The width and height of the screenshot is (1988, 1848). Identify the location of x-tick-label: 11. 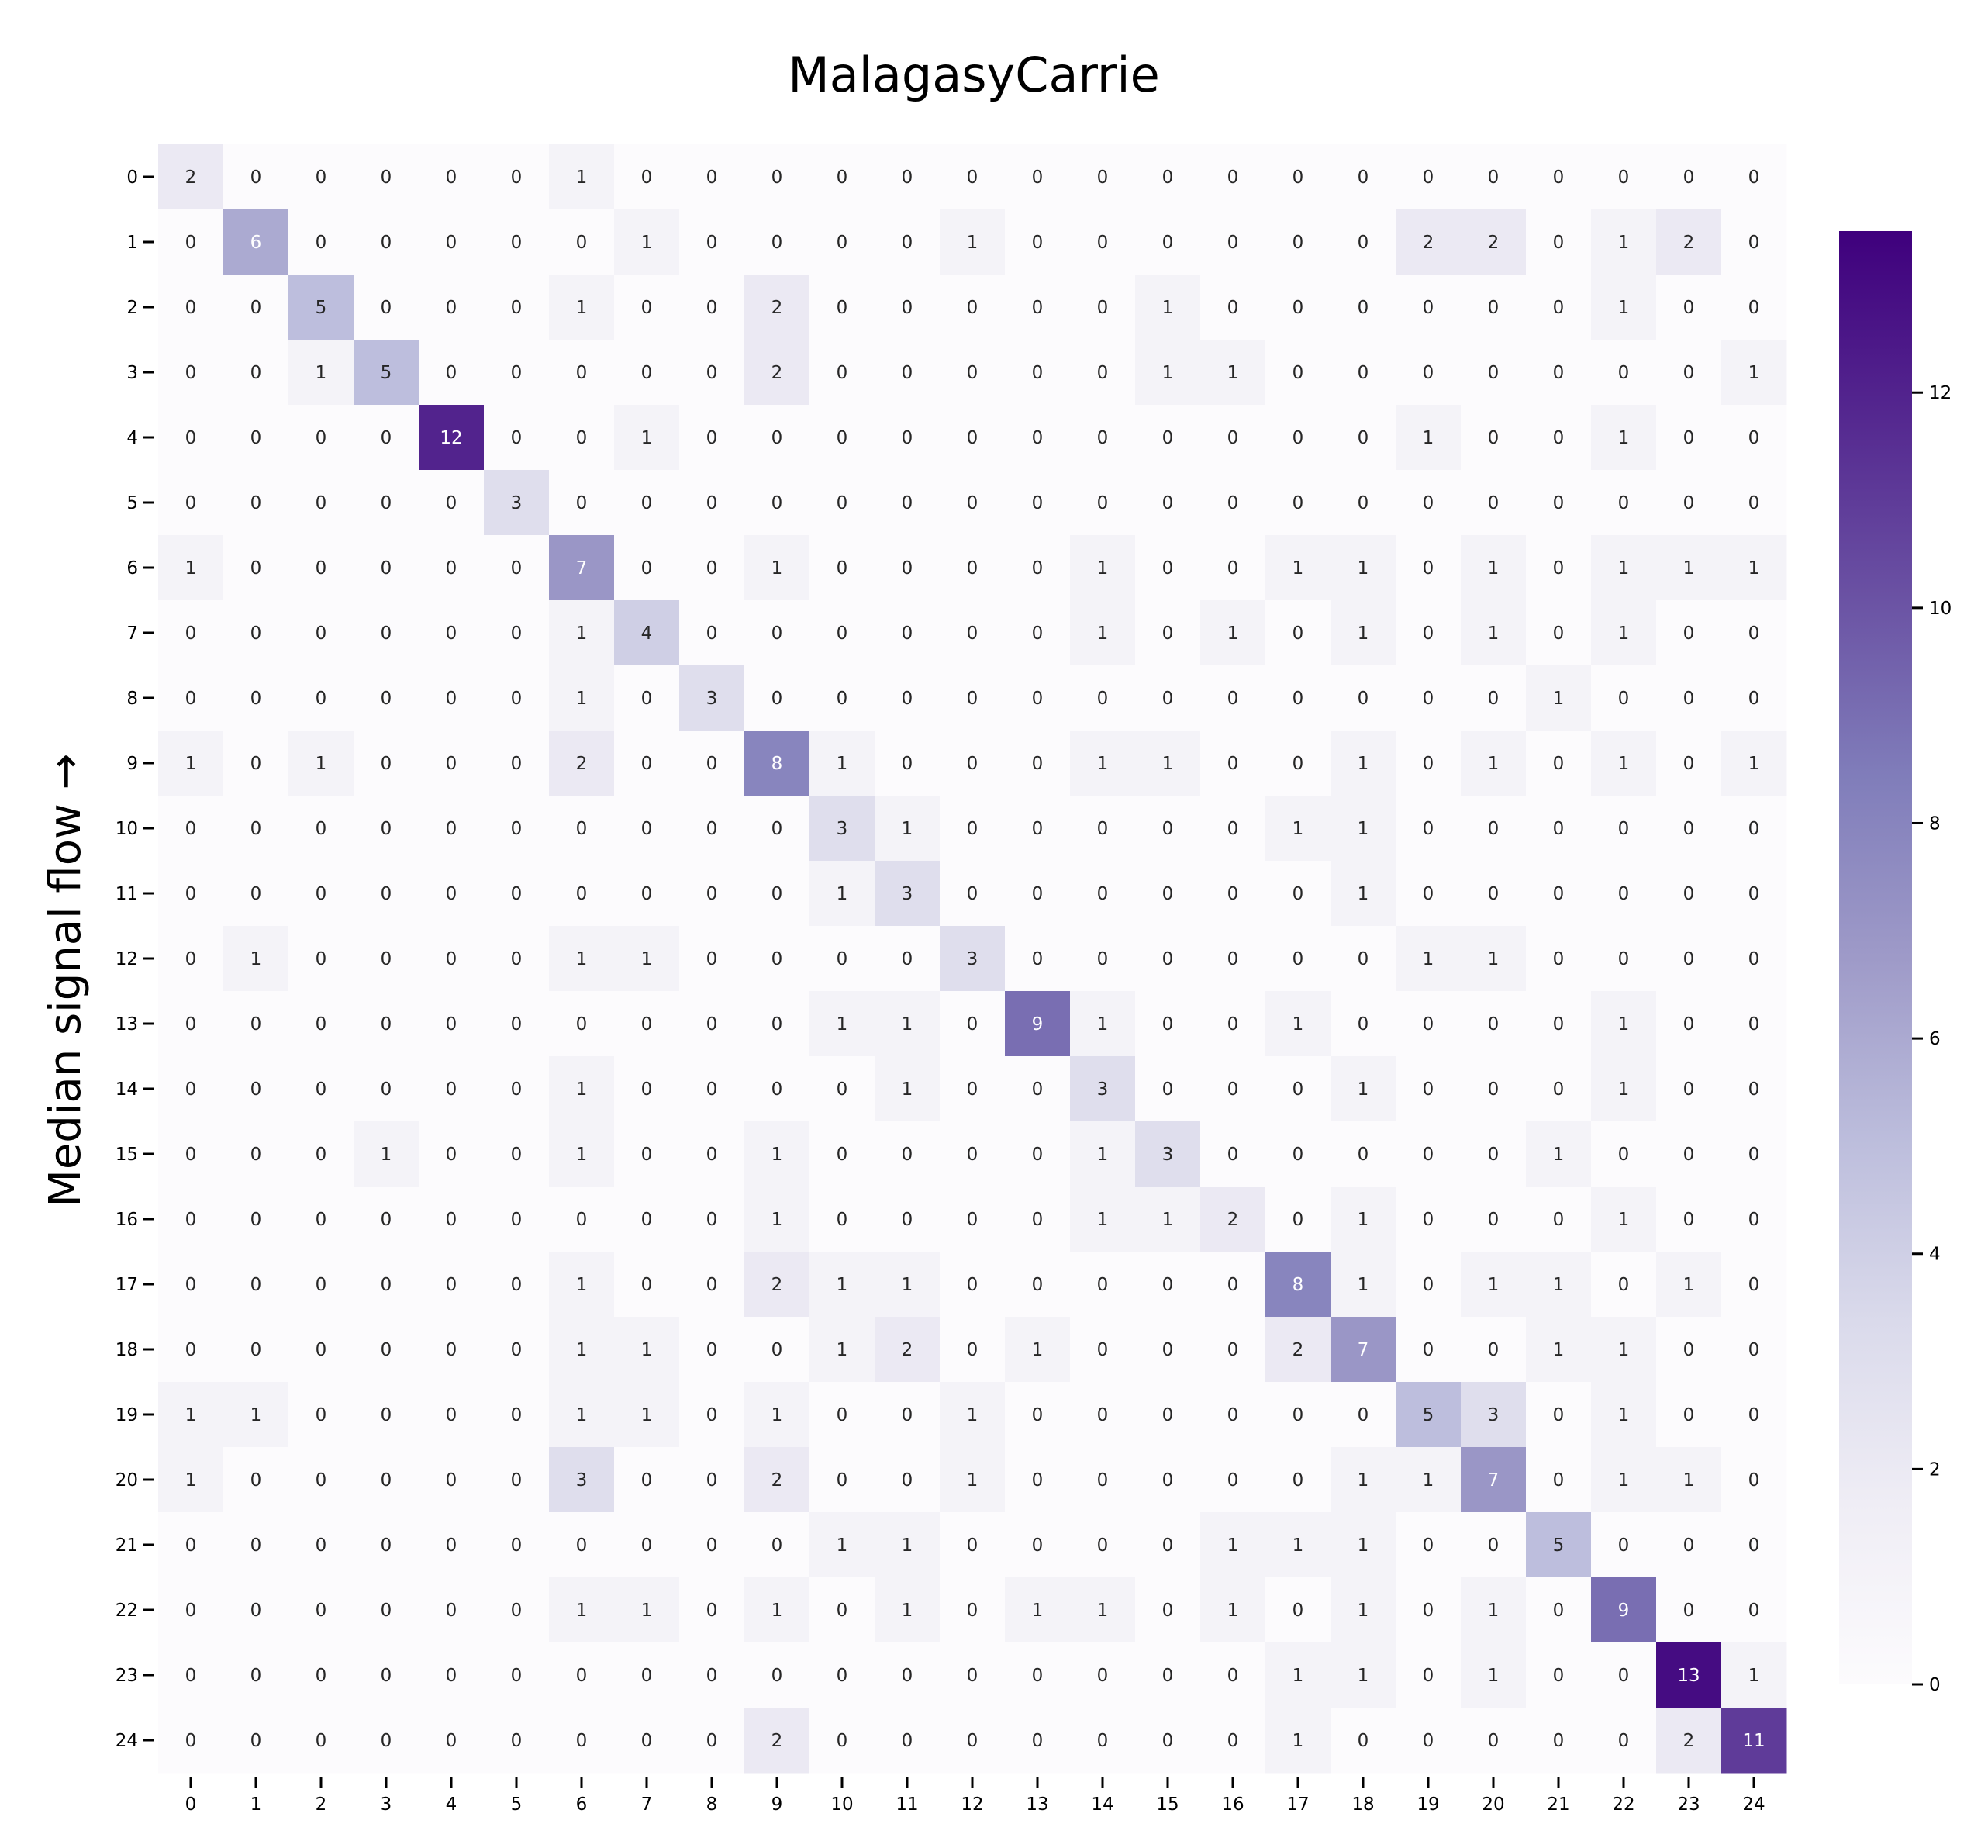
(907, 1804).